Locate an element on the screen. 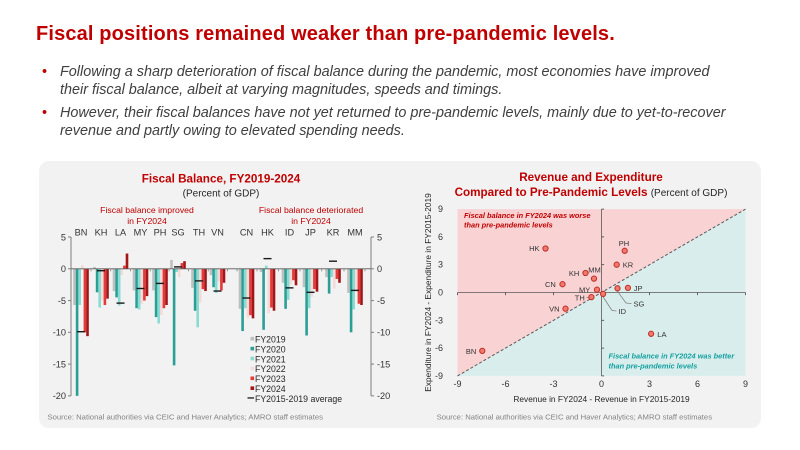 The width and height of the screenshot is (800, 450). svg-text: Fiscal balance improved is located at coordinates (147, 210).